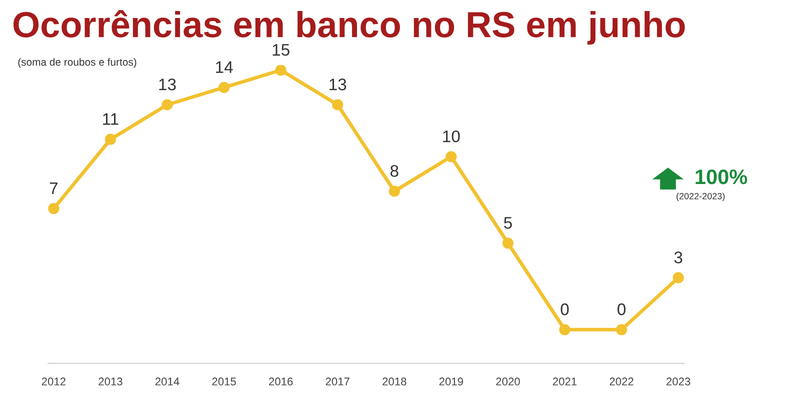 The height and width of the screenshot is (406, 800). Describe the element at coordinates (349, 27) in the screenshot. I see `chart-title: Ocorrências em banco no RS em junho` at that location.